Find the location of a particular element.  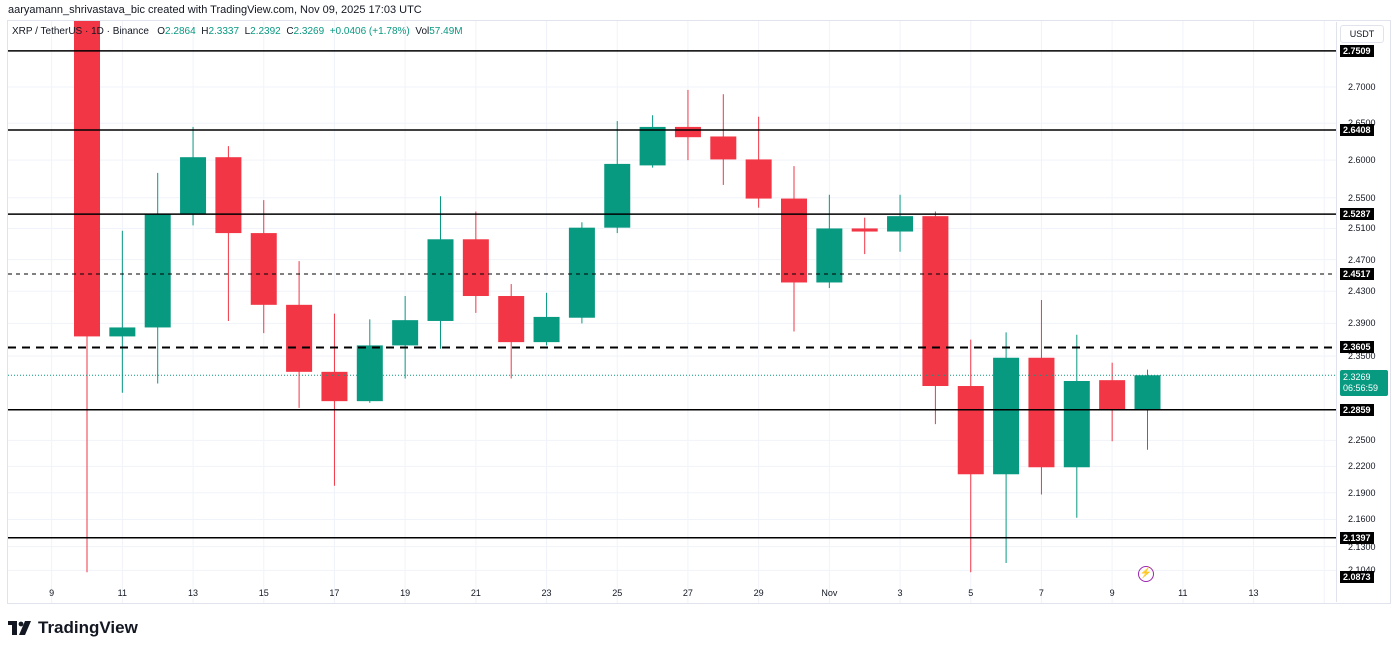

open-label: O is located at coordinates (161, 31).